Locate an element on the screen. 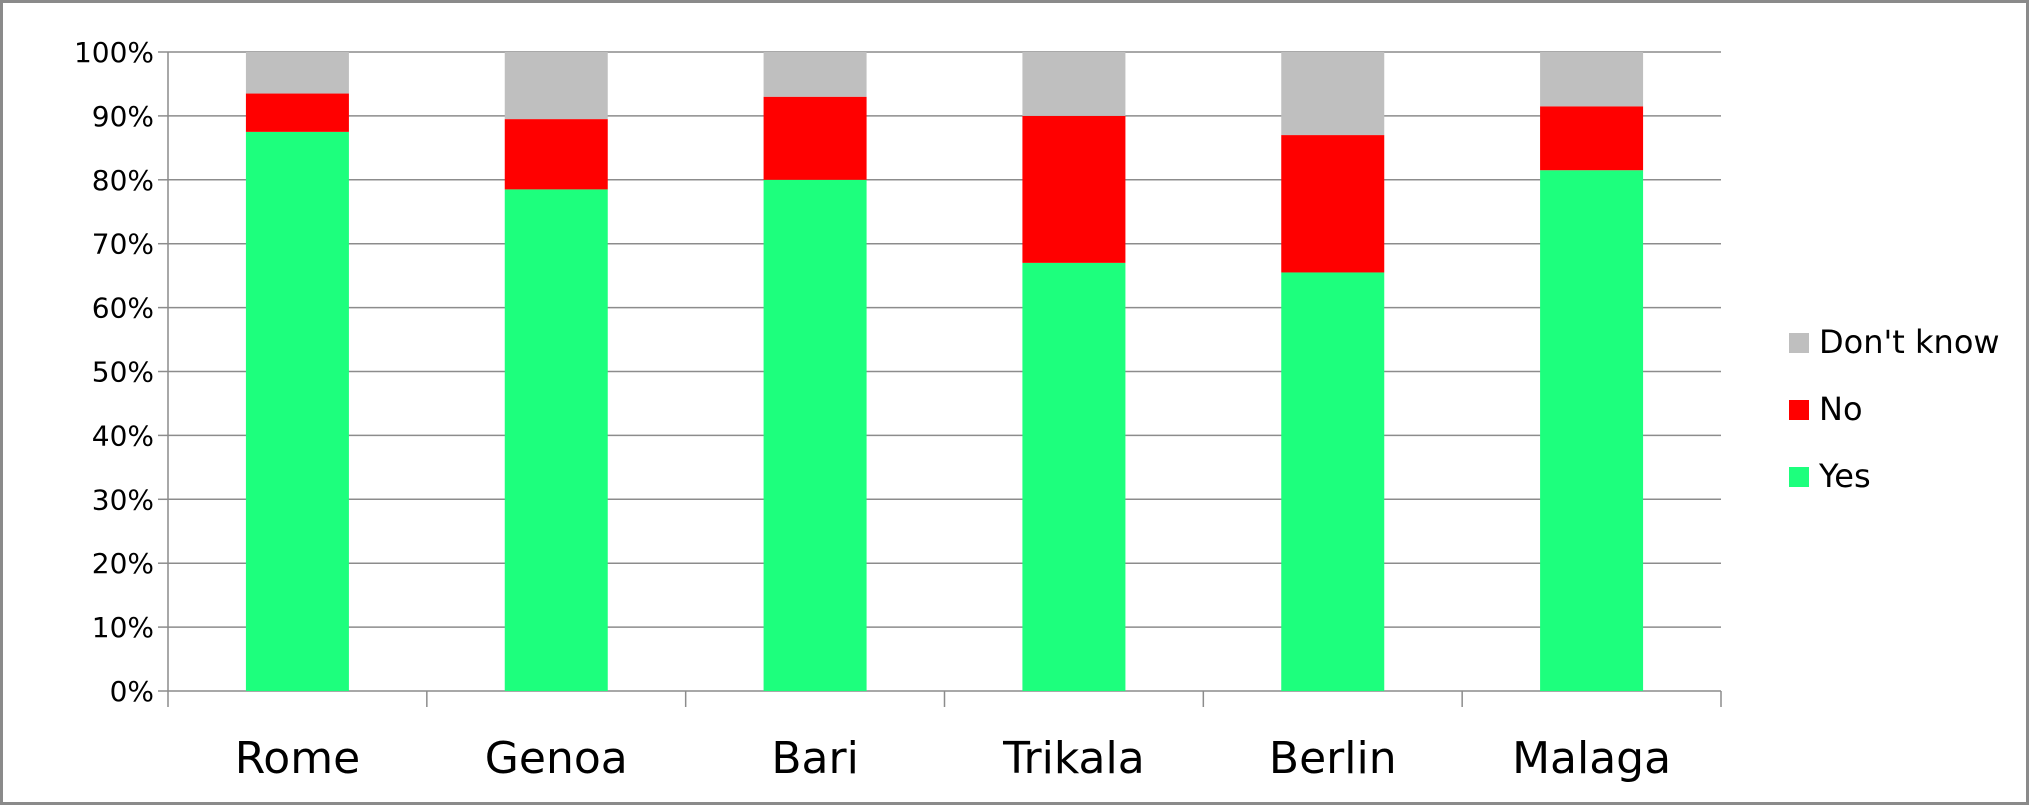  y-tick-label: 90% is located at coordinates (123, 116).